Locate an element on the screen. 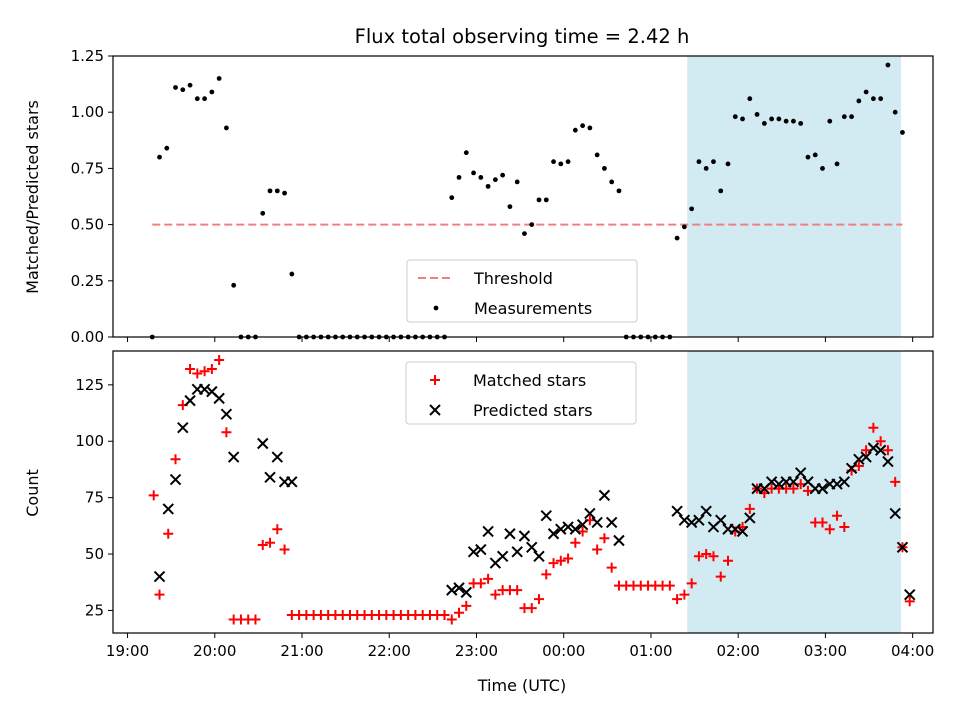  x-axis-label: Time (UTC) is located at coordinates (521, 685).